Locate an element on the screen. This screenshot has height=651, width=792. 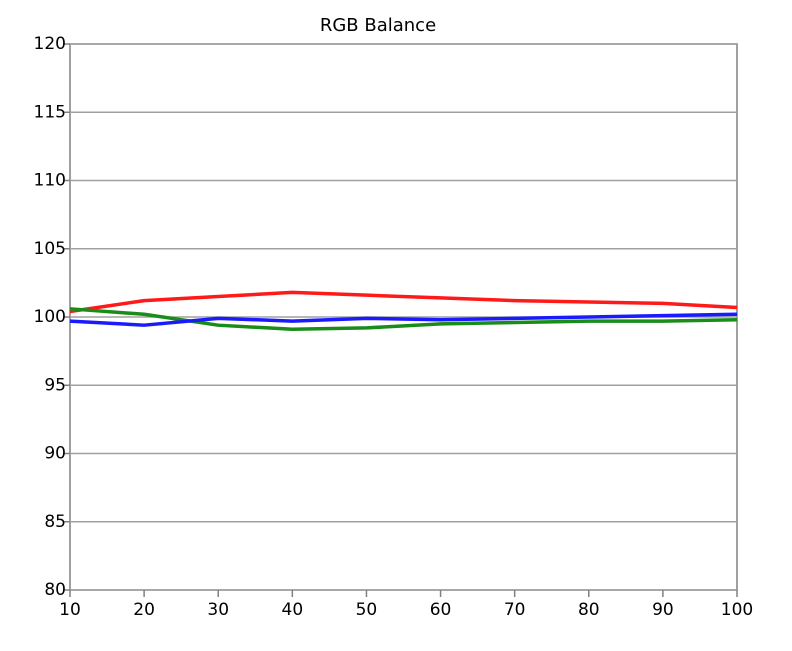
x-tick-label: 30 is located at coordinates (218, 610).